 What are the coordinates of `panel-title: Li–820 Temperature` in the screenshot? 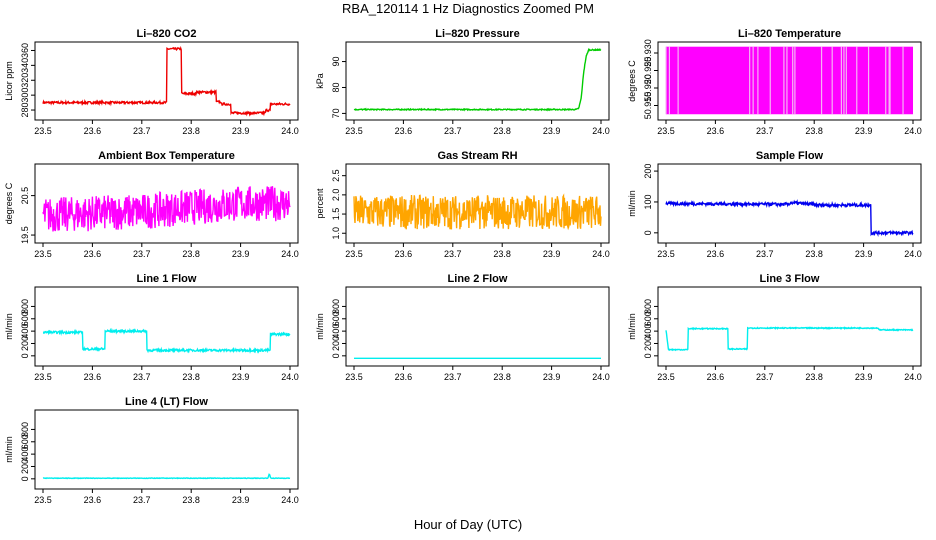 It's located at (789, 34).